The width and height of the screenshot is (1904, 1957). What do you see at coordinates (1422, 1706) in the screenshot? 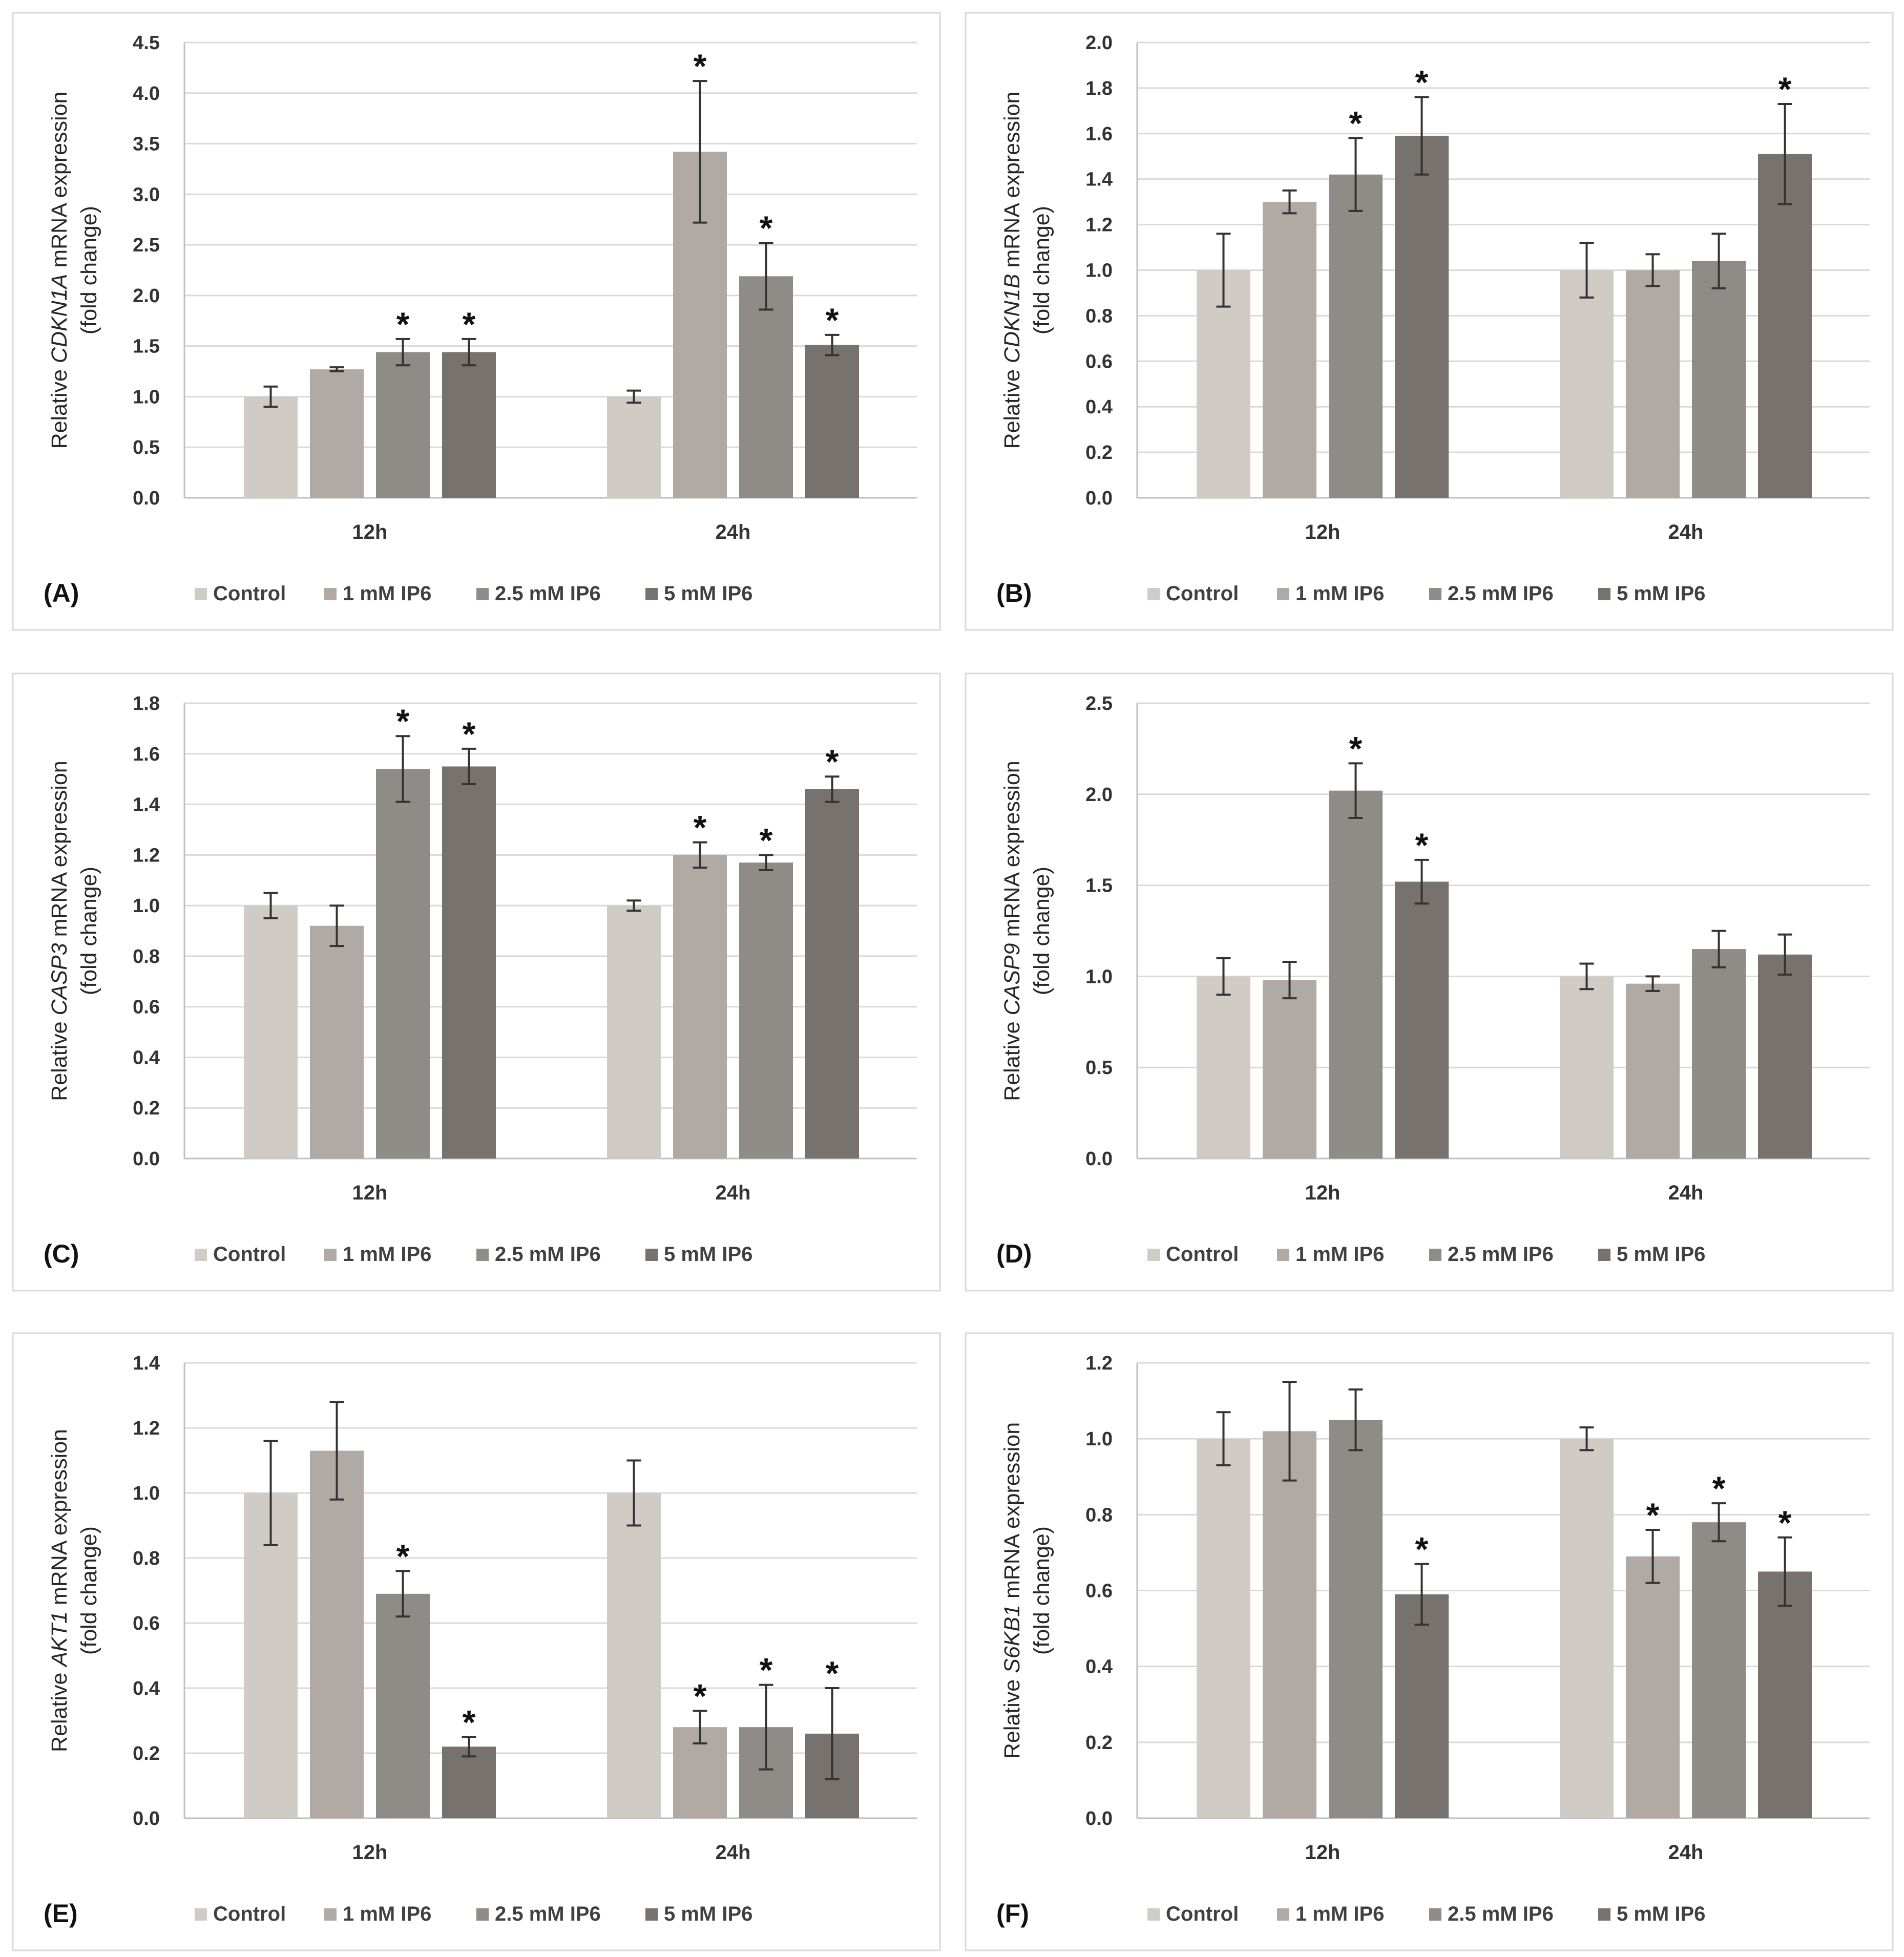
I see `bar-s6kb1-12h-s3` at bounding box center [1422, 1706].